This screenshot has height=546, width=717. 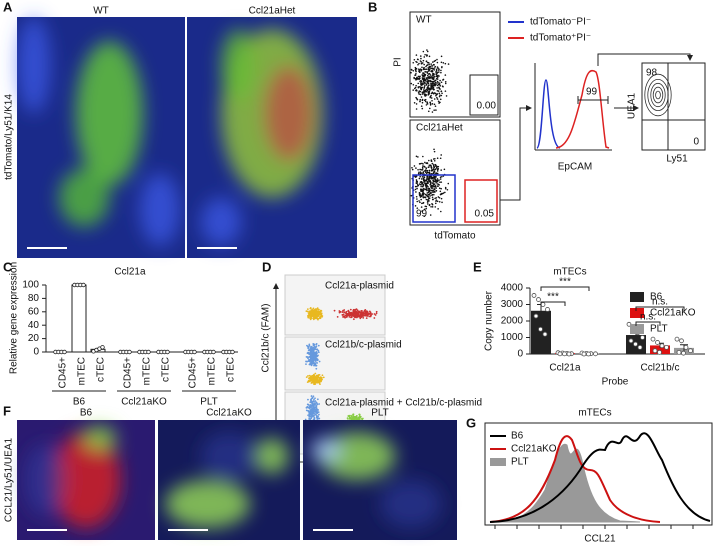 What do you see at coordinates (652, 73) in the screenshot?
I see `gate-value: 98` at bounding box center [652, 73].